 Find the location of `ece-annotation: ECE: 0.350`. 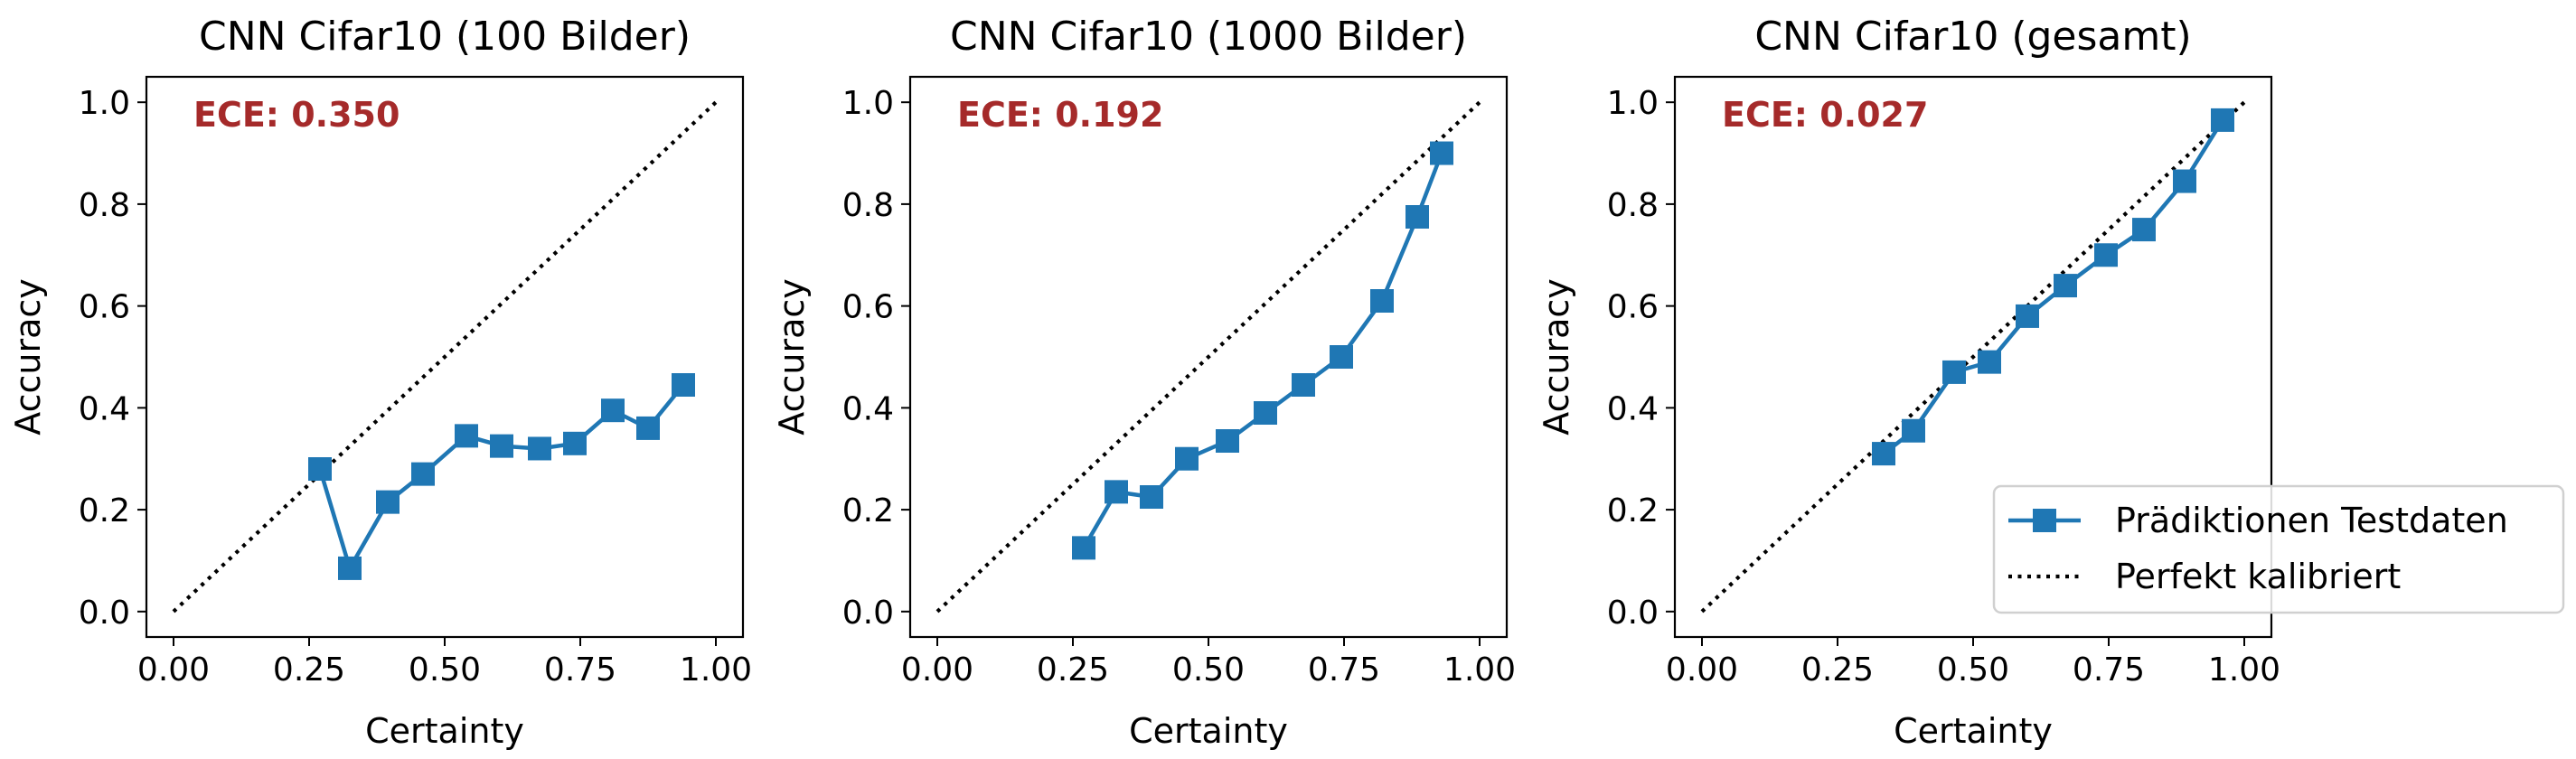

ece-annotation: ECE: 0.350 is located at coordinates (297, 115).